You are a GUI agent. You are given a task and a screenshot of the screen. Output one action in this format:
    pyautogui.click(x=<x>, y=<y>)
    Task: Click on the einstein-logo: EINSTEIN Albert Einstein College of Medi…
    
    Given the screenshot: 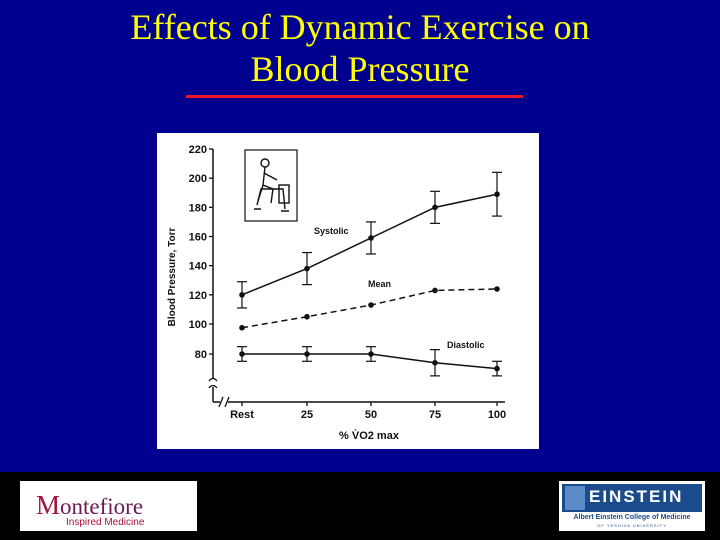 What is the action you would take?
    pyautogui.click(x=632, y=506)
    